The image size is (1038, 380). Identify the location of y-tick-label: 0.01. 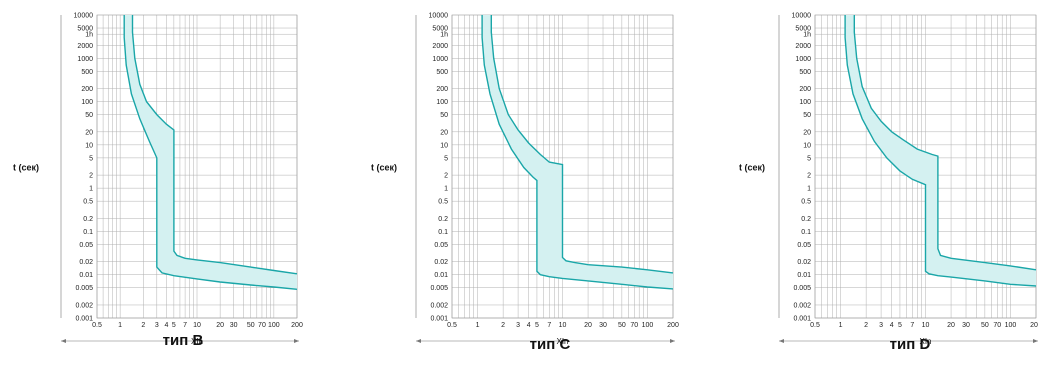
(86, 275).